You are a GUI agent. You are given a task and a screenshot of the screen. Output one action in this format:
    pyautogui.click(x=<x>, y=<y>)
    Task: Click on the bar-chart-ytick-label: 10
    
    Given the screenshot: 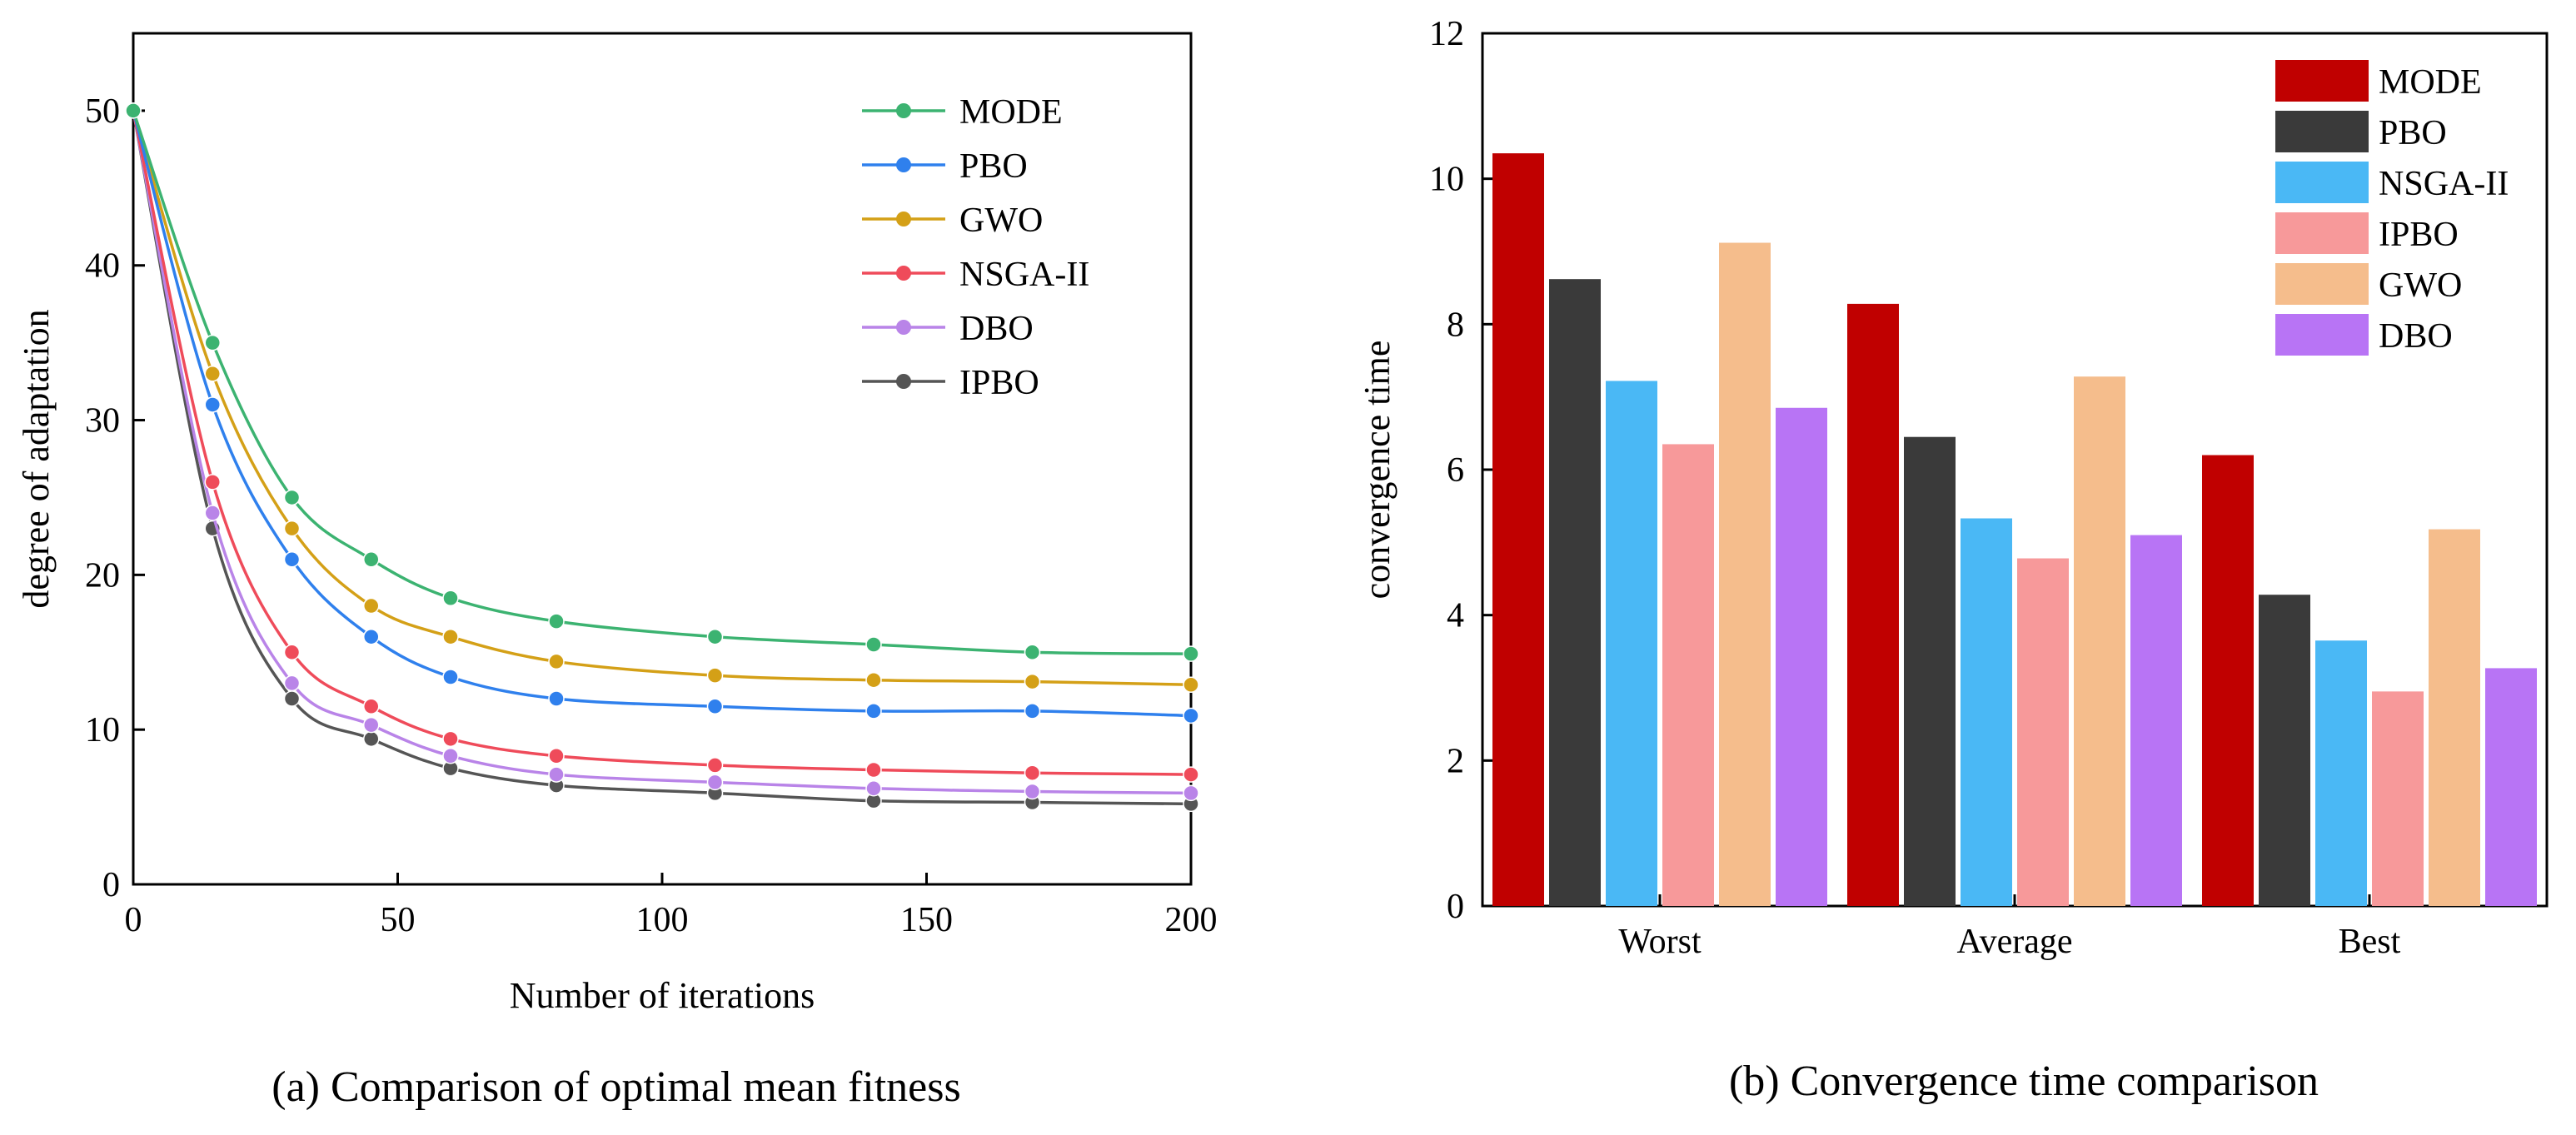 What is the action you would take?
    pyautogui.click(x=1446, y=180)
    